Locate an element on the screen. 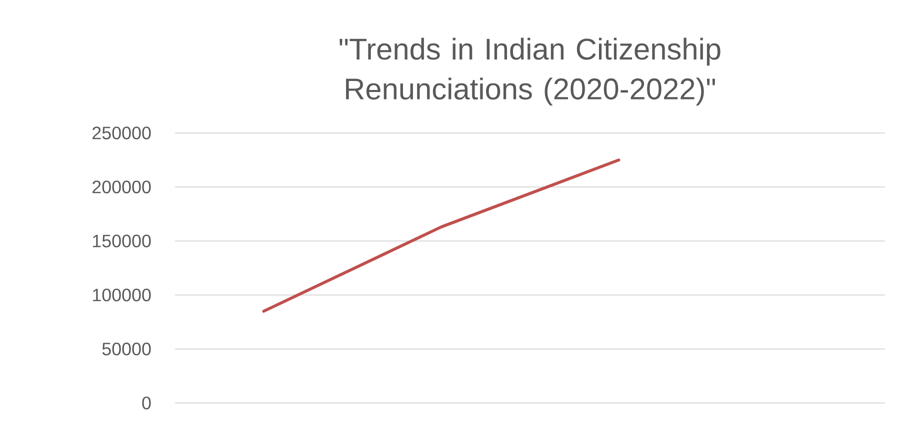 Image resolution: width=917 pixels, height=425 pixels. y-tick-label: 150000 is located at coordinates (122, 241).